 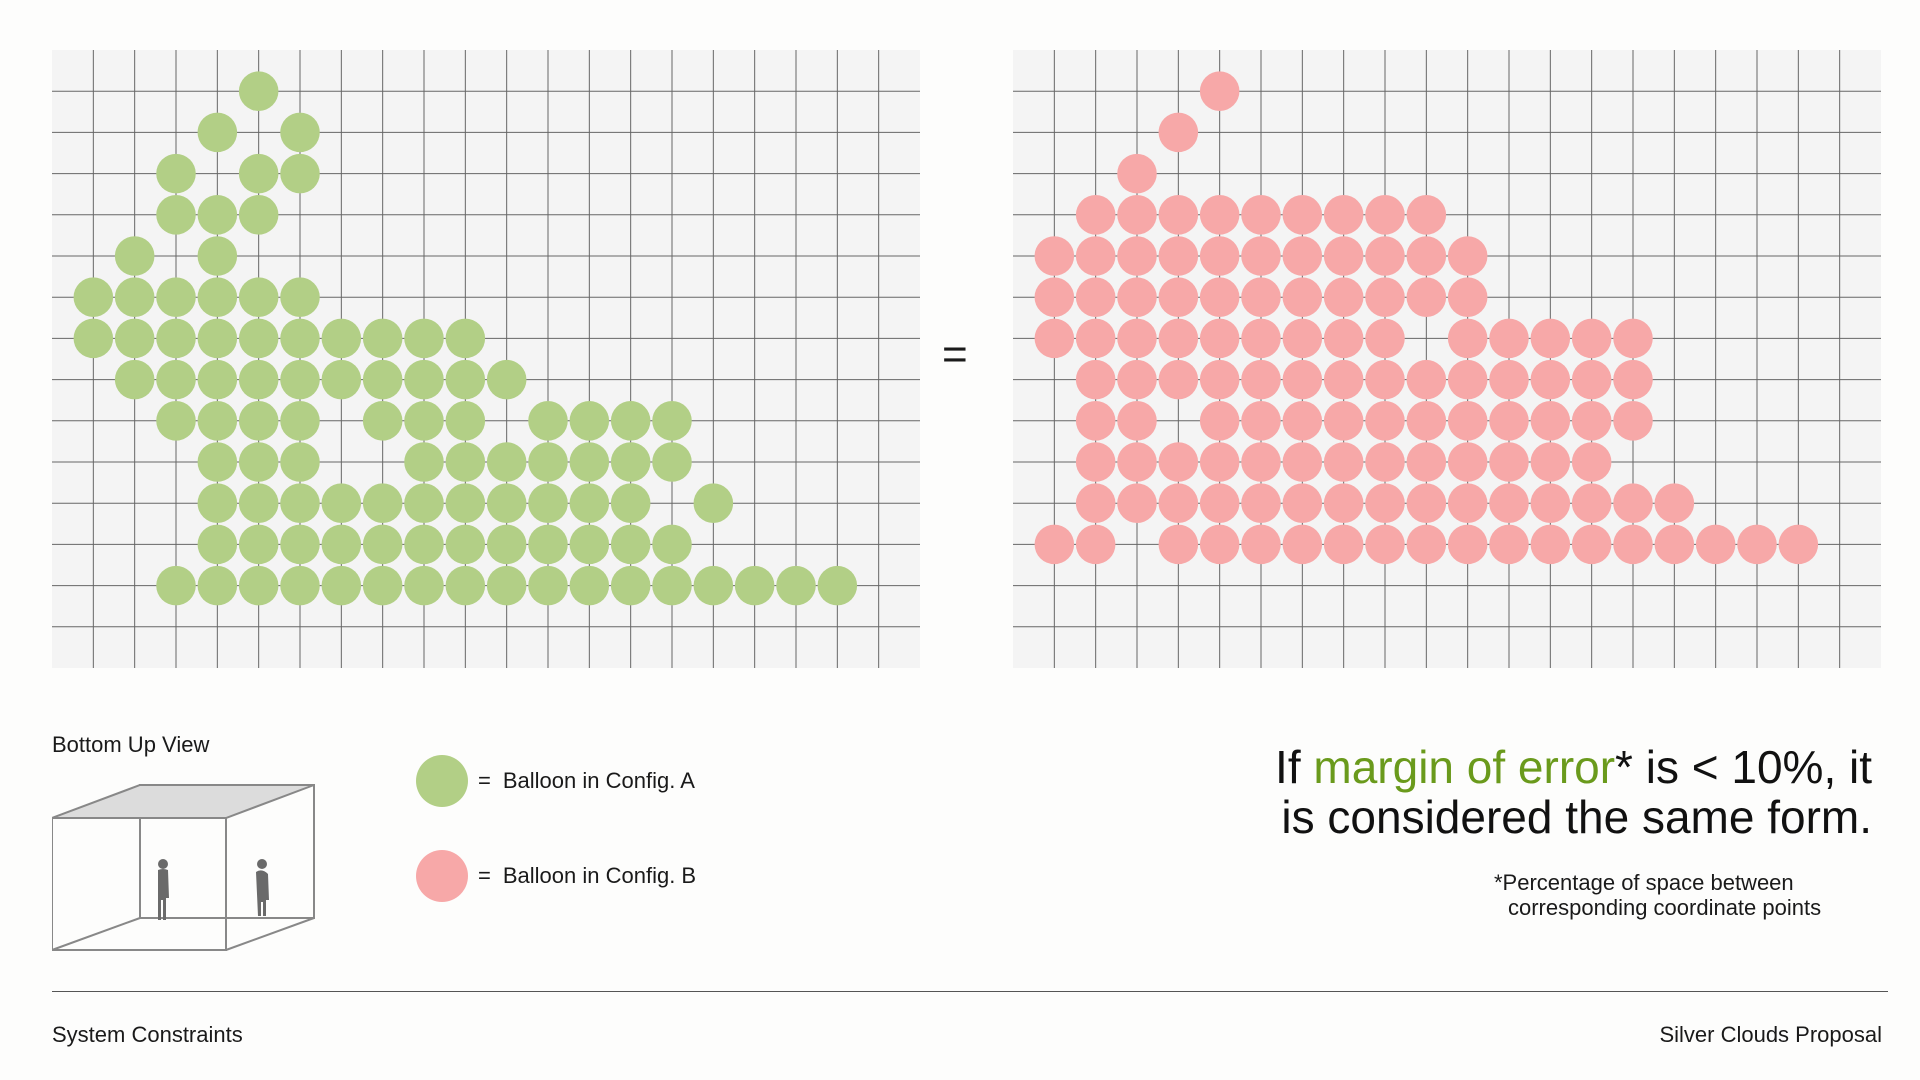 What do you see at coordinates (1770, 1034) in the screenshot?
I see `footer-project-title: Silver Clouds Proposal` at bounding box center [1770, 1034].